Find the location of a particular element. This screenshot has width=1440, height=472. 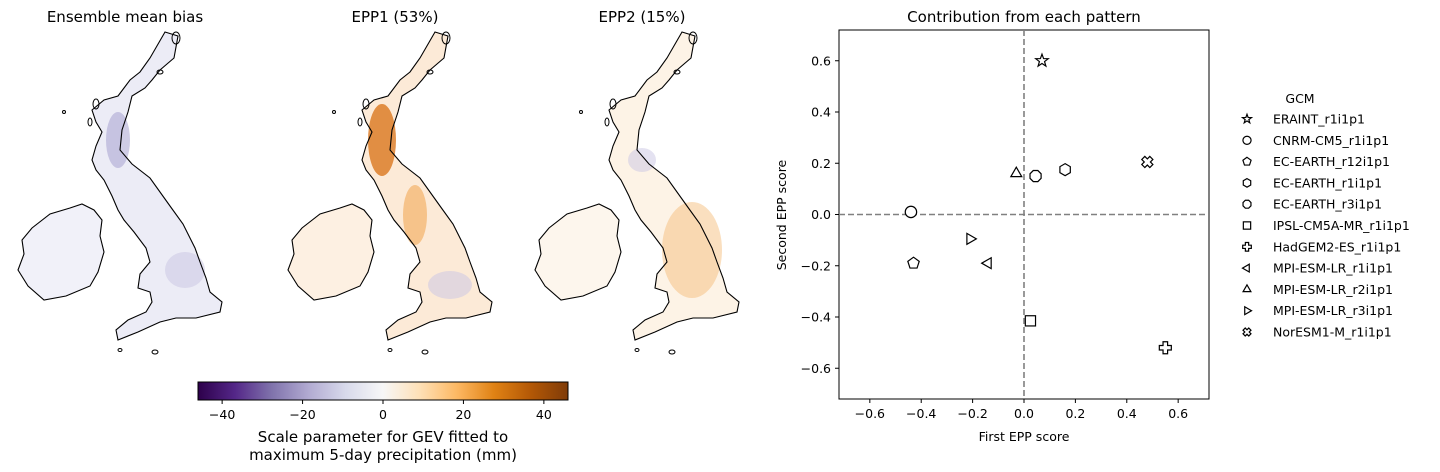

y-axis-ticks: −0.6 −0.4 −0.2 0.0 0.2 0.4 0.6 is located at coordinates (820, 214).